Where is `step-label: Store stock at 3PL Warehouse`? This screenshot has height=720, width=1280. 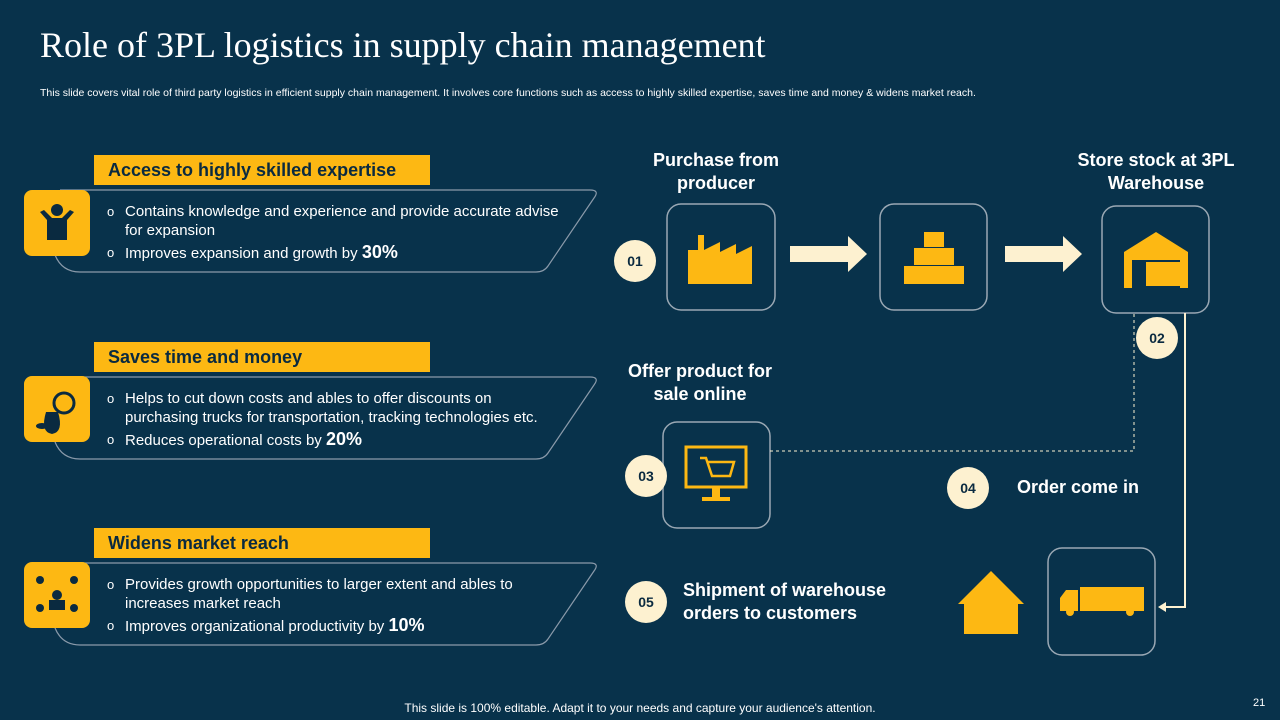 step-label: Store stock at 3PL Warehouse is located at coordinates (1156, 171).